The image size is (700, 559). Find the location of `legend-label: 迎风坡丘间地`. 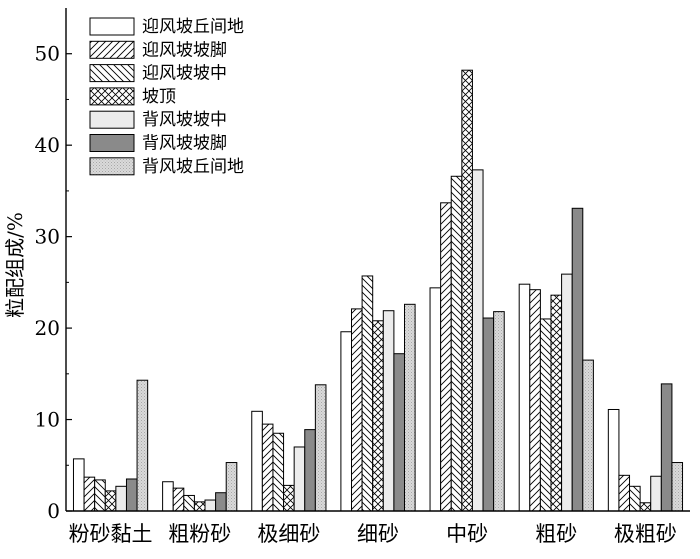

legend-label: 迎风坡丘间地 is located at coordinates (193, 27).